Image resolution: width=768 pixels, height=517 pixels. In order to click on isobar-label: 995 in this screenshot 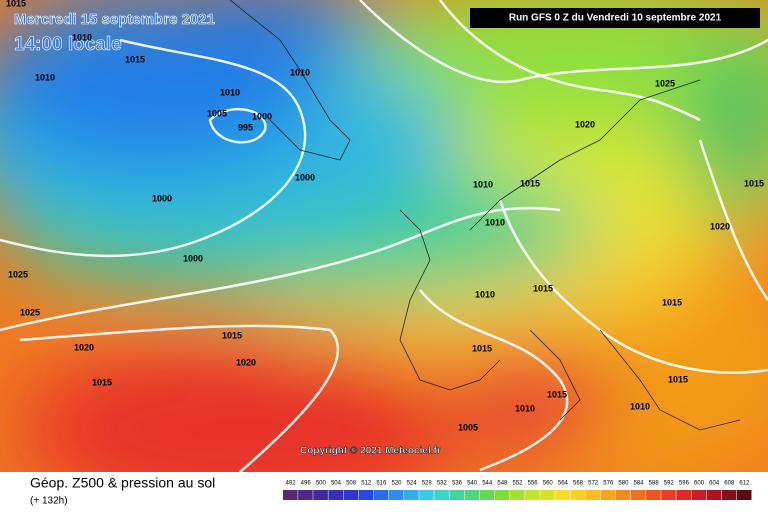, I will do `click(245, 127)`.